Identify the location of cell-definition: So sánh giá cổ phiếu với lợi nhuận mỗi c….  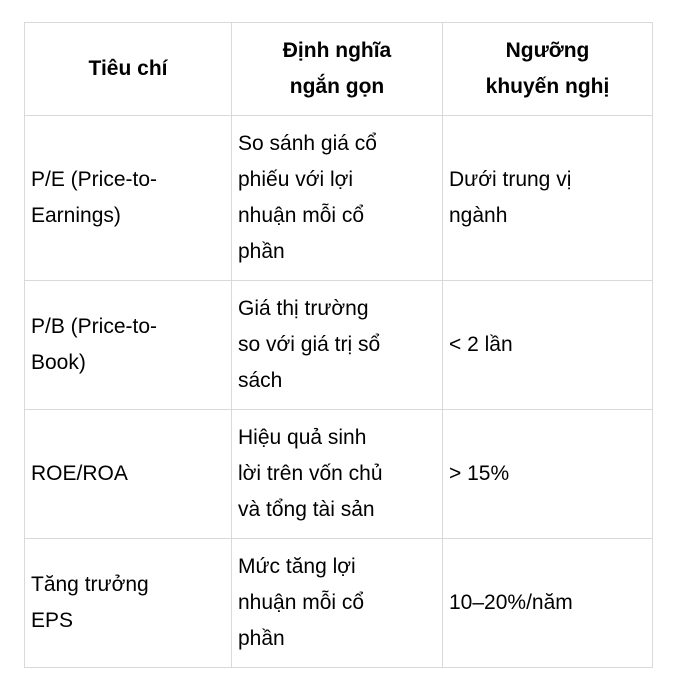
(337, 198).